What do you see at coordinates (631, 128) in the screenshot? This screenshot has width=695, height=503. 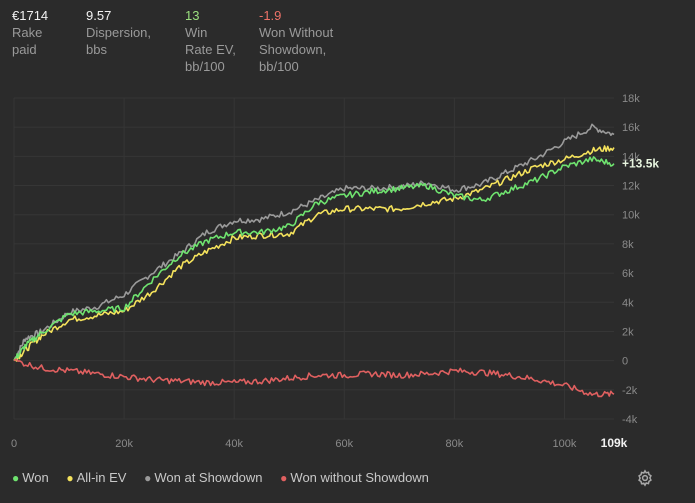 I see `y-tick-label: 16k` at bounding box center [631, 128].